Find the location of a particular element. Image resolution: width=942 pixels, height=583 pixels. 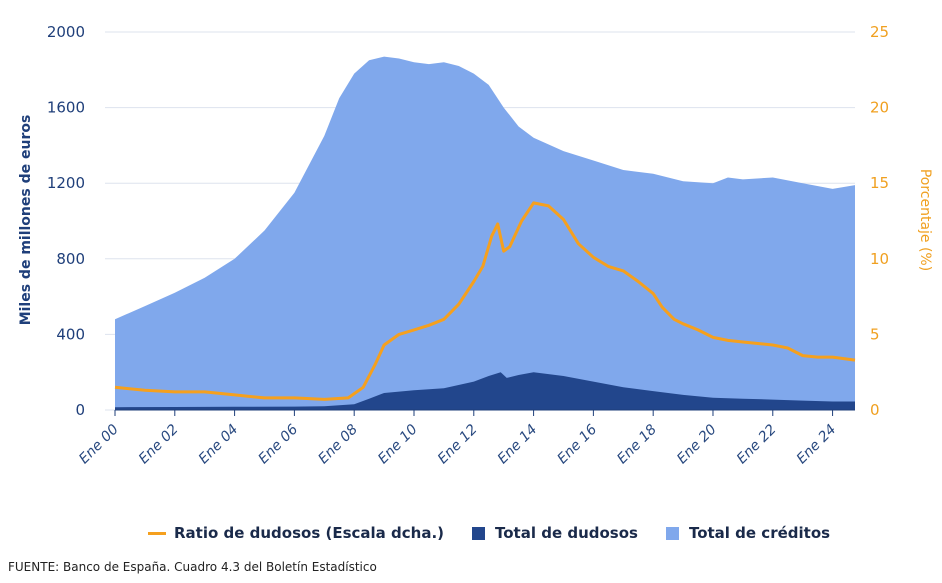

x-tick-label: Ene 10 is located at coordinates (398, 444).